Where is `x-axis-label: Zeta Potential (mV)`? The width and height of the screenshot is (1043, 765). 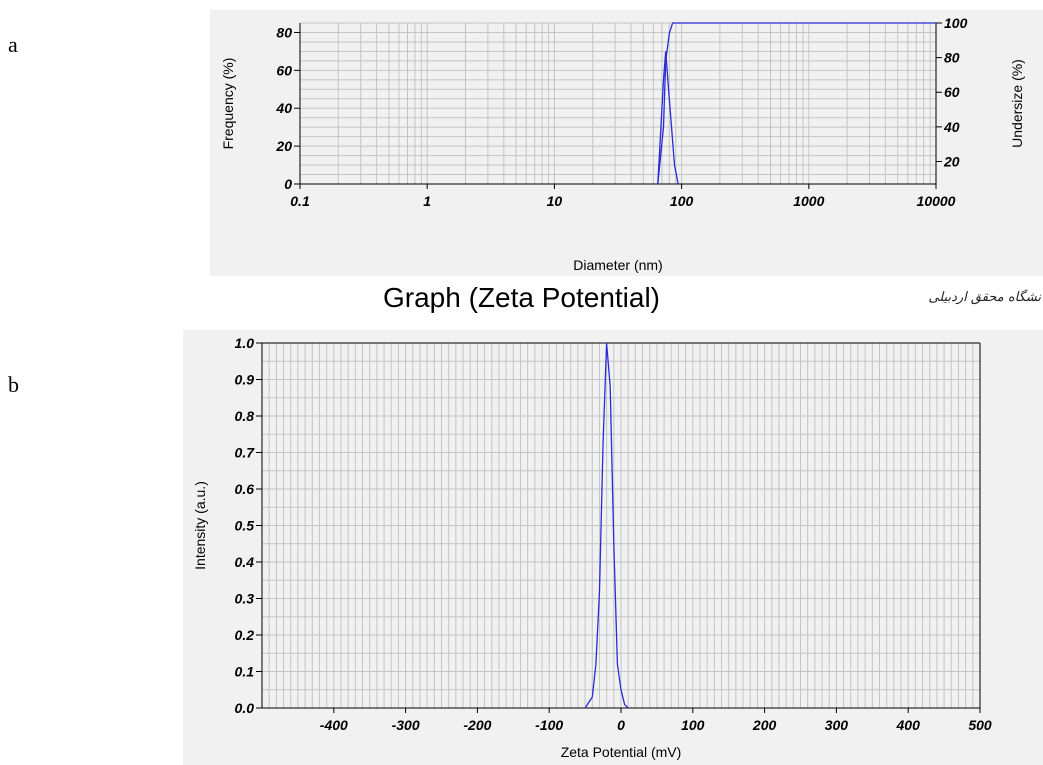 x-axis-label: Zeta Potential (mV) is located at coordinates (621, 752).